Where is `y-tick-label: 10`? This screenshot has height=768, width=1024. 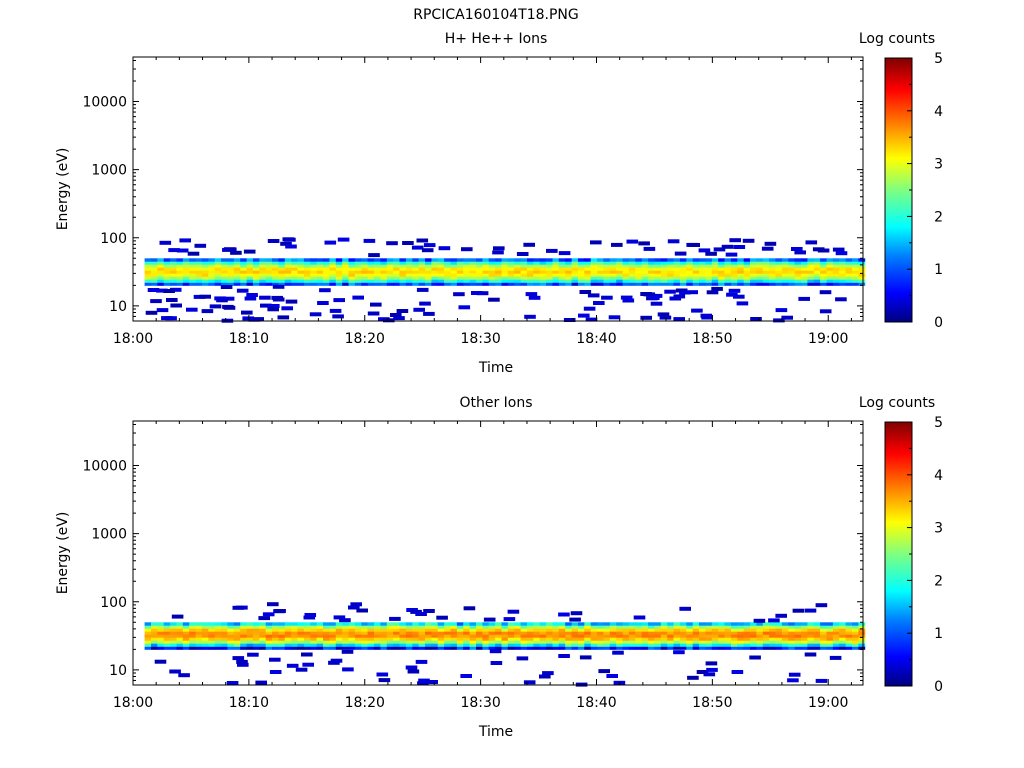 y-tick-label: 10 is located at coordinates (118, 307).